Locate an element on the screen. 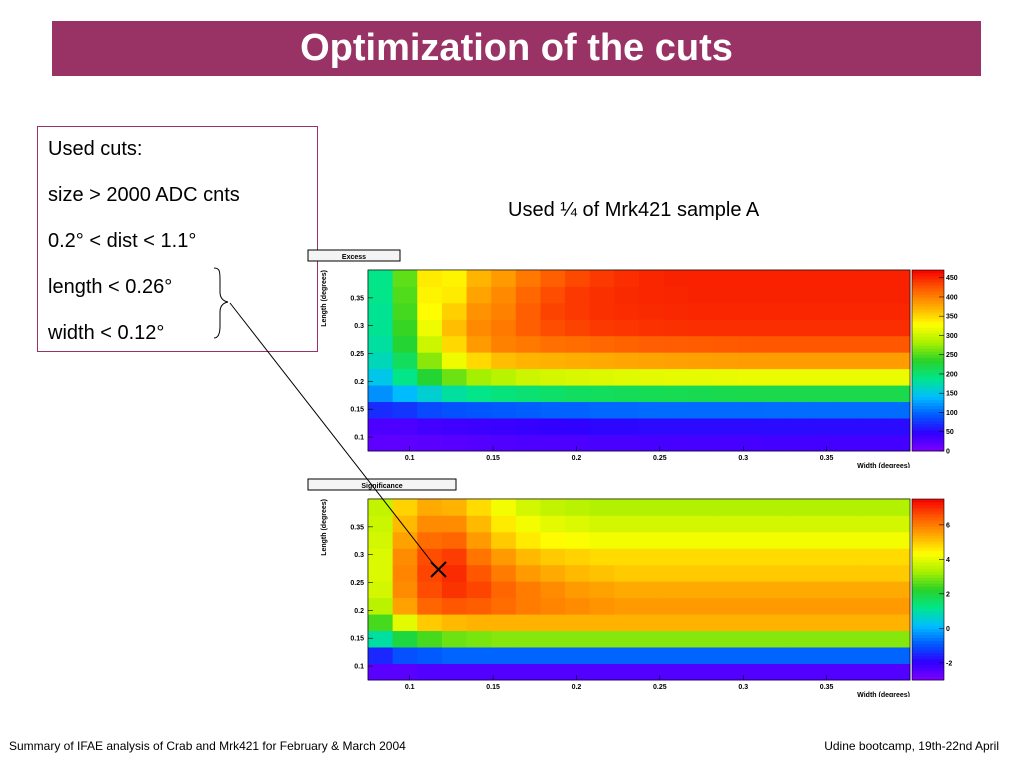 The image size is (1024, 768). y-tick-label: 0.2 is located at coordinates (359, 611).